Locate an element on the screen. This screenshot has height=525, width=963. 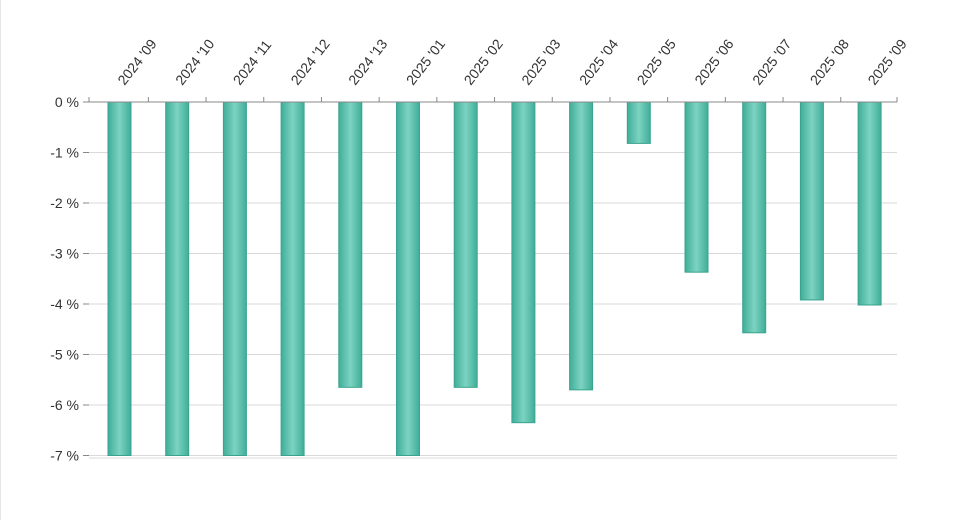
y-tick-label: -7 % is located at coordinates (64, 456).